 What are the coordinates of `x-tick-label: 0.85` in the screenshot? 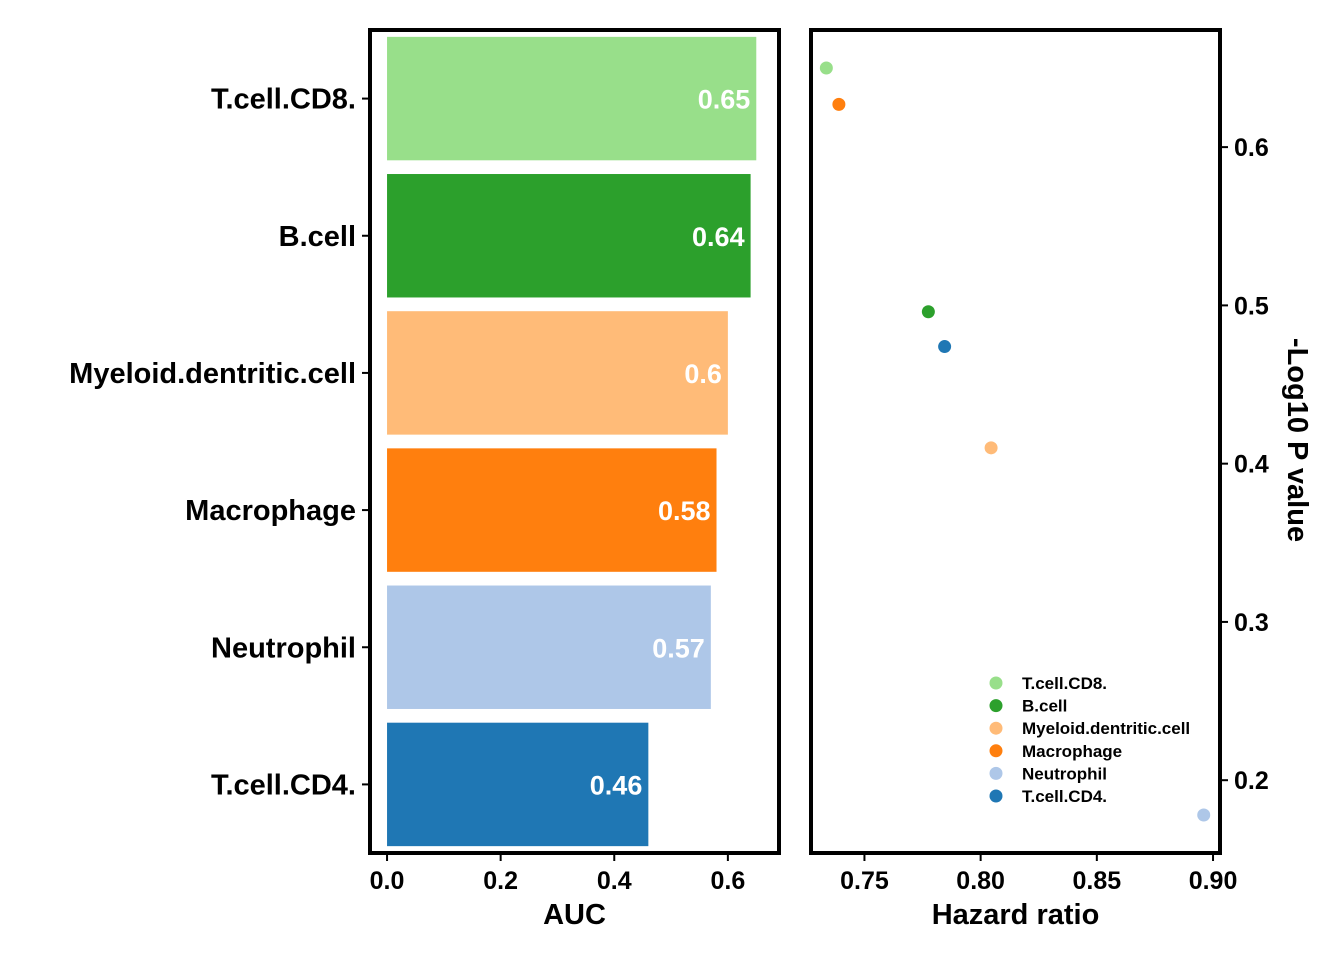 It's located at (1096, 881).